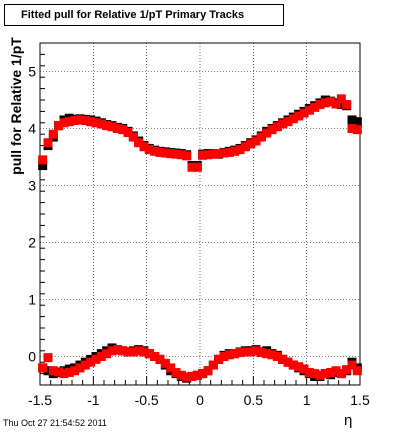  I want to click on y-tick-label: 2, so click(32, 243).